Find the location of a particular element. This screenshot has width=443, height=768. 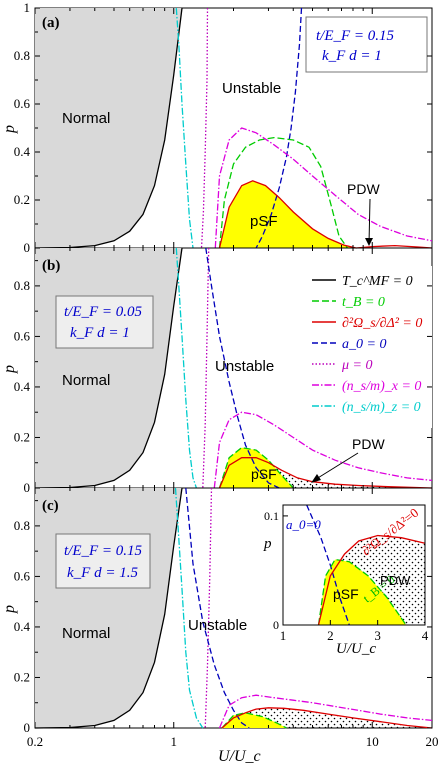

panel-a-psf-label: pSF is located at coordinates (264, 221).